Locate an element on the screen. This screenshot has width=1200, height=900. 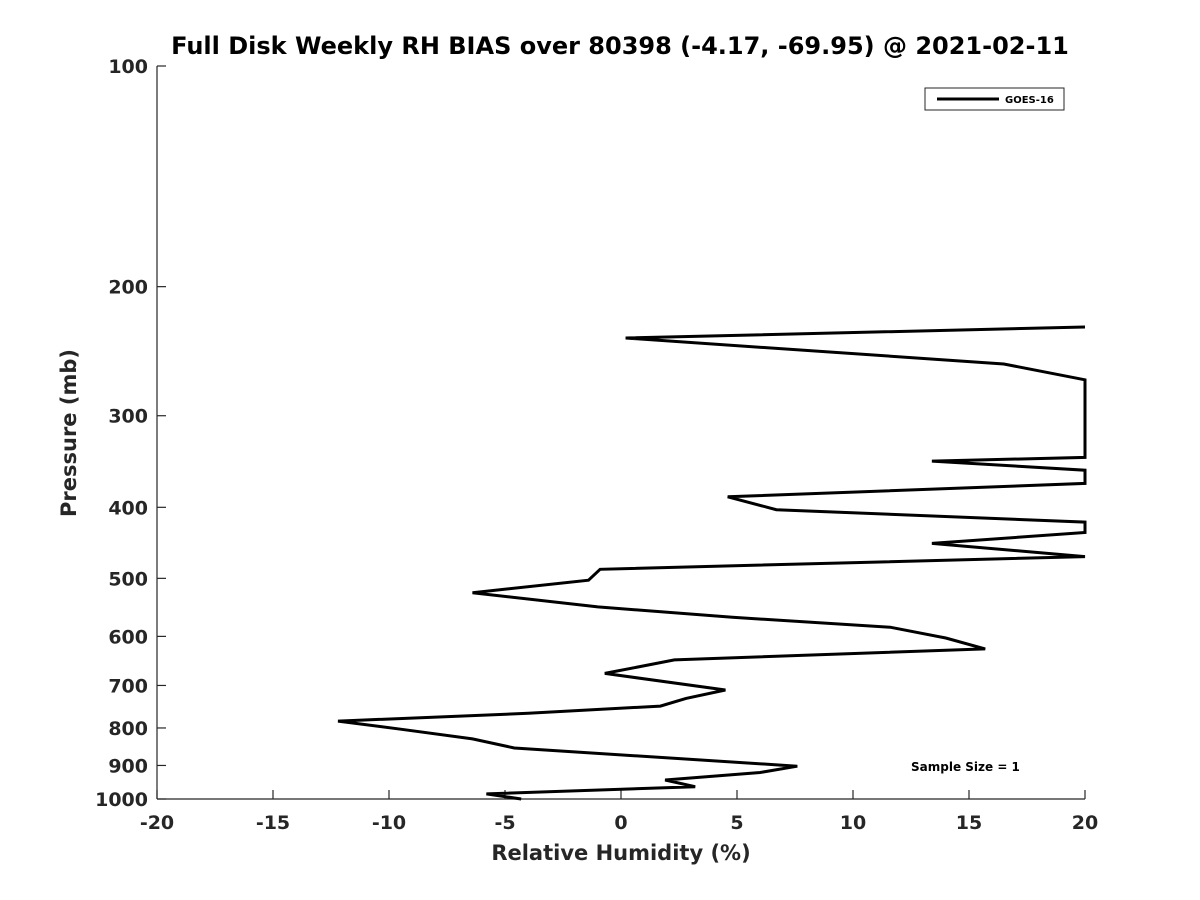
x-tick-label: -20 is located at coordinates (157, 823).